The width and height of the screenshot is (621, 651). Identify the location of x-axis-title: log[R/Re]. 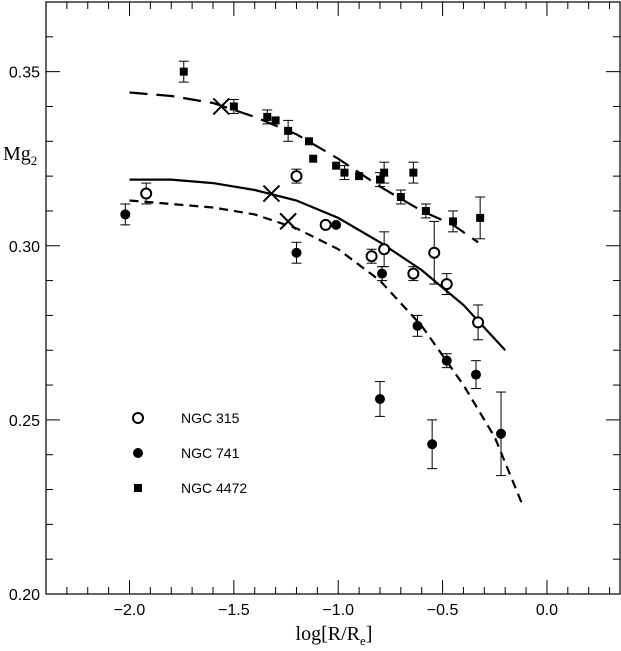
(334, 635).